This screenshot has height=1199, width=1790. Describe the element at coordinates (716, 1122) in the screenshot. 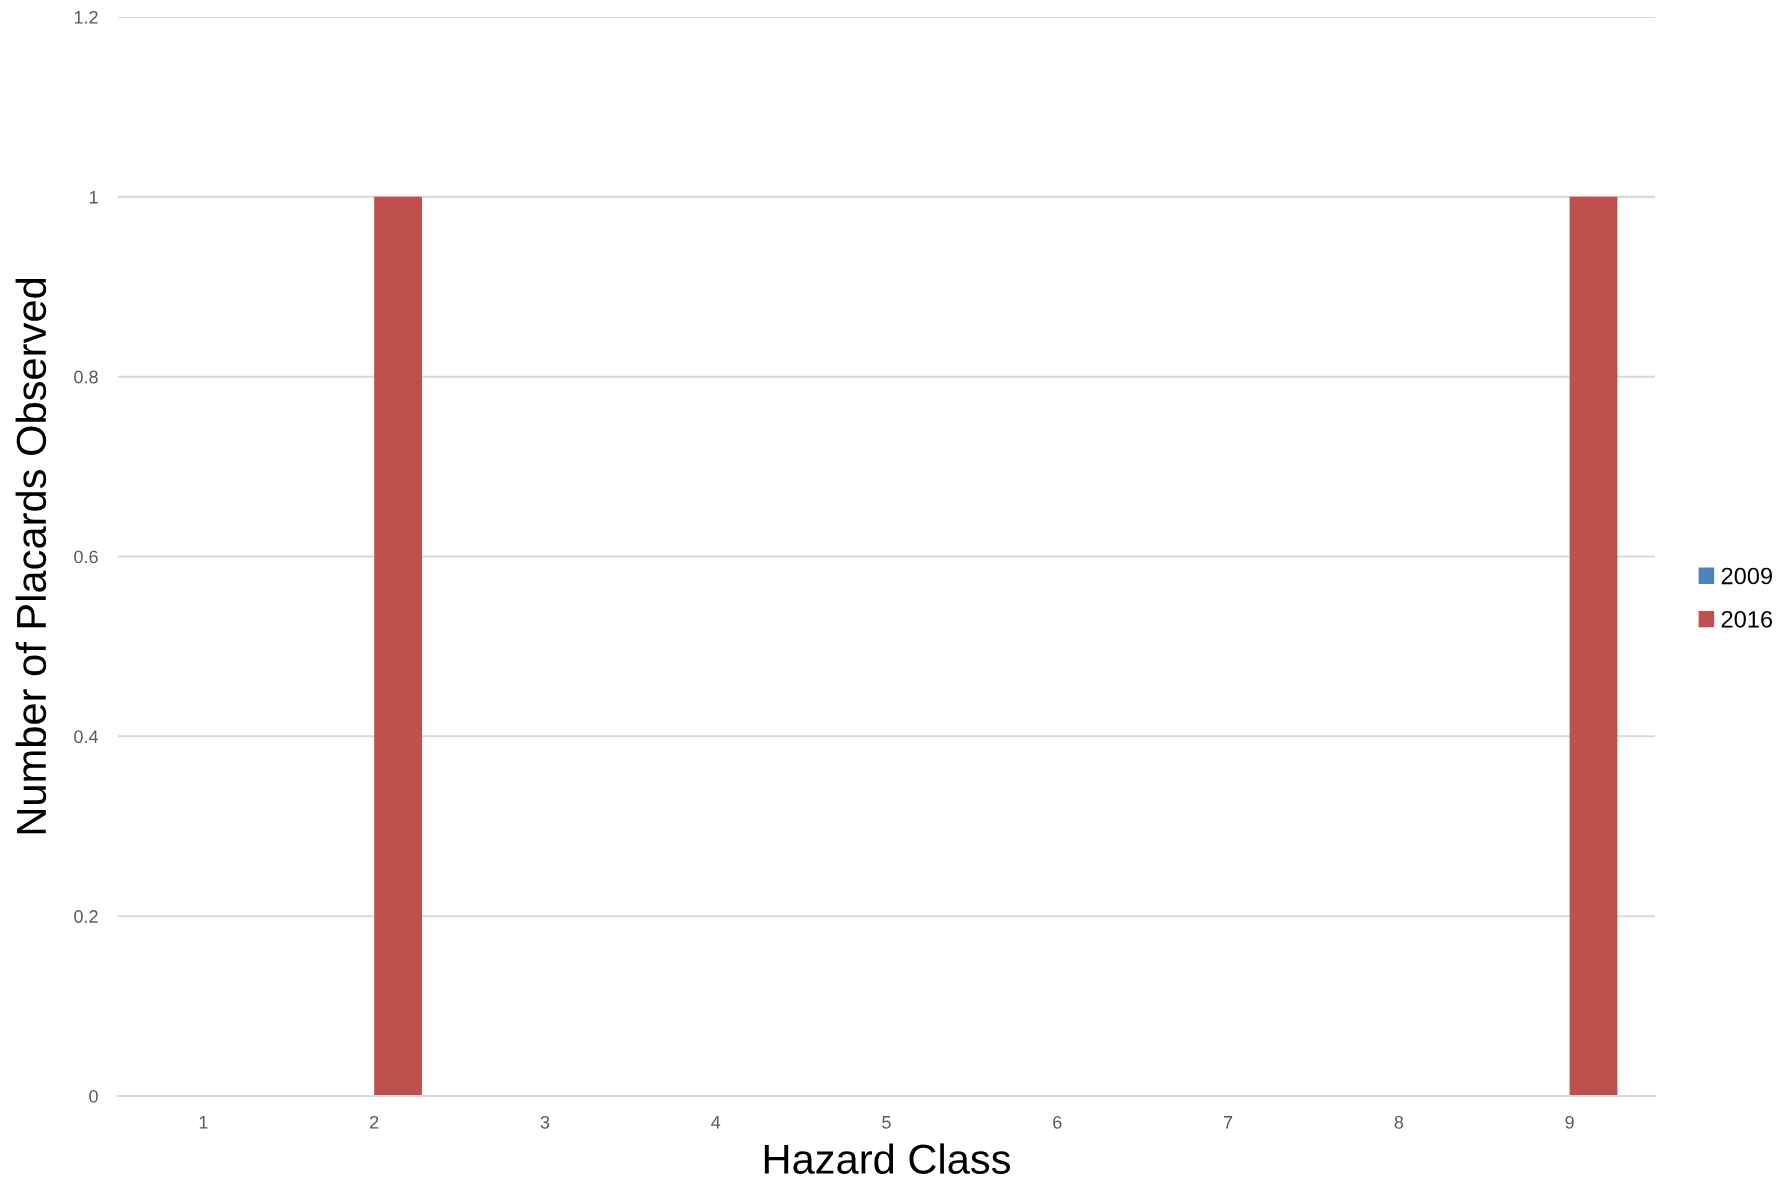

I see `x-tick-label: 4` at that location.